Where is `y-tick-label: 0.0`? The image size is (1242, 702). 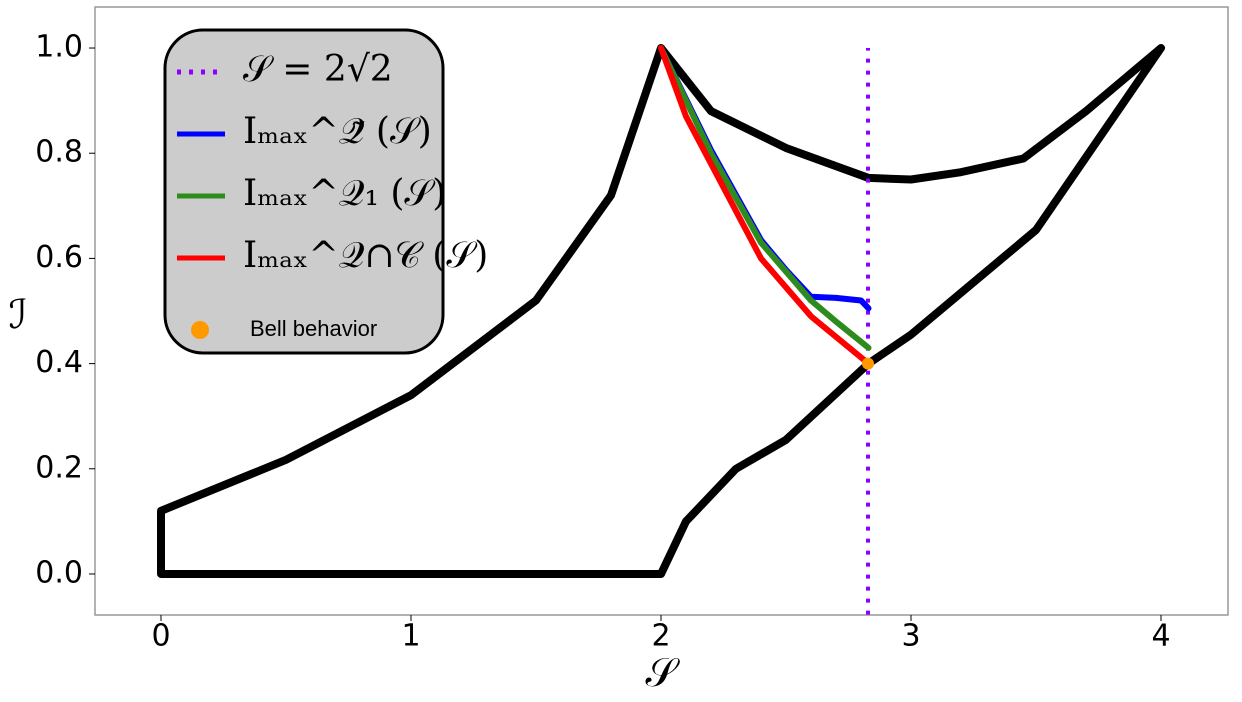
y-tick-label: 0.0 is located at coordinates (59, 572).